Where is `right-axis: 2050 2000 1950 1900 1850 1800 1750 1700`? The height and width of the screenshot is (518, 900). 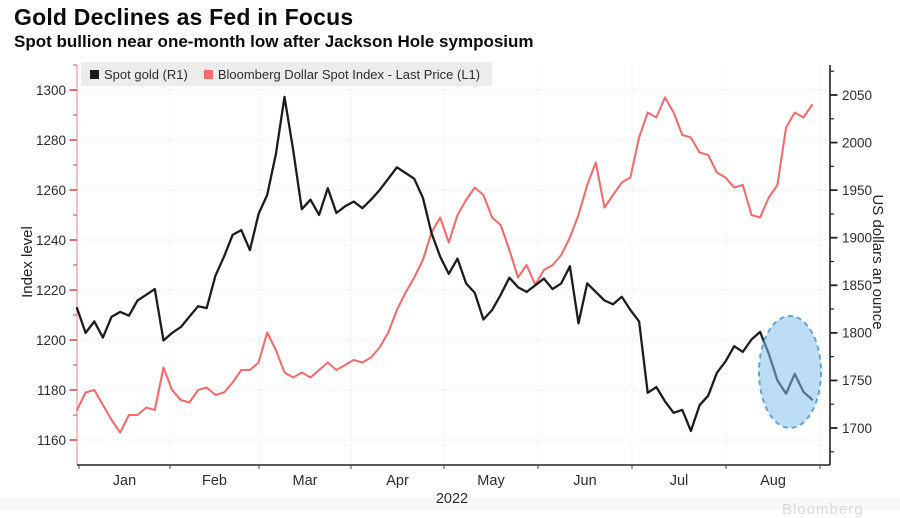 right-axis: 2050 2000 1950 1900 1850 1800 1750 1700 is located at coordinates (850, 265).